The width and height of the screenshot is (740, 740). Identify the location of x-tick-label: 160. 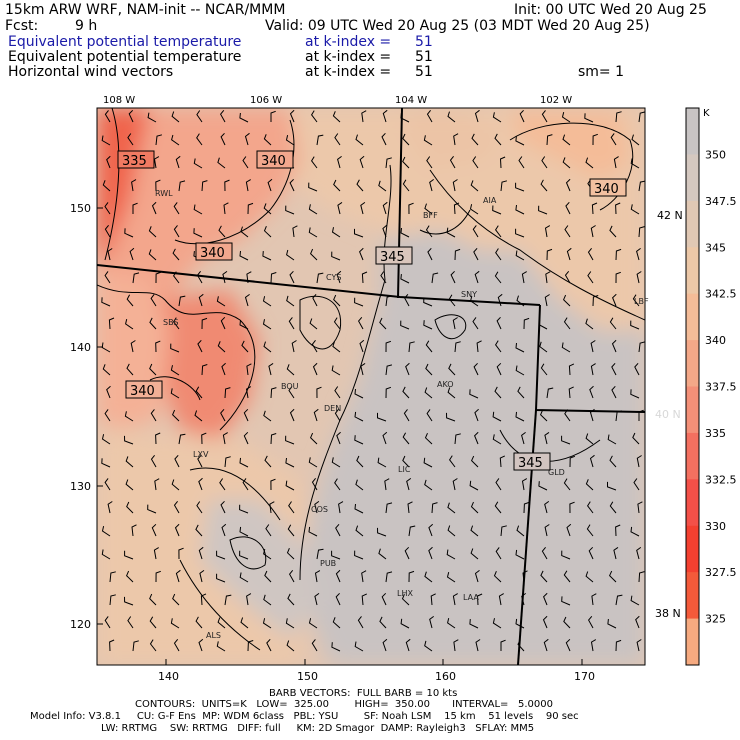
(445, 676).